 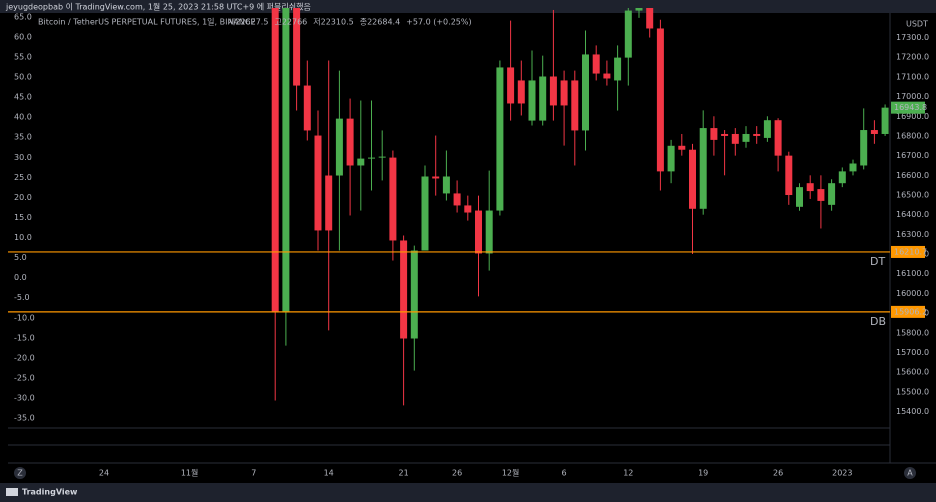 What do you see at coordinates (23, 197) in the screenshot?
I see `y2-tick-label: 20.0` at bounding box center [23, 197].